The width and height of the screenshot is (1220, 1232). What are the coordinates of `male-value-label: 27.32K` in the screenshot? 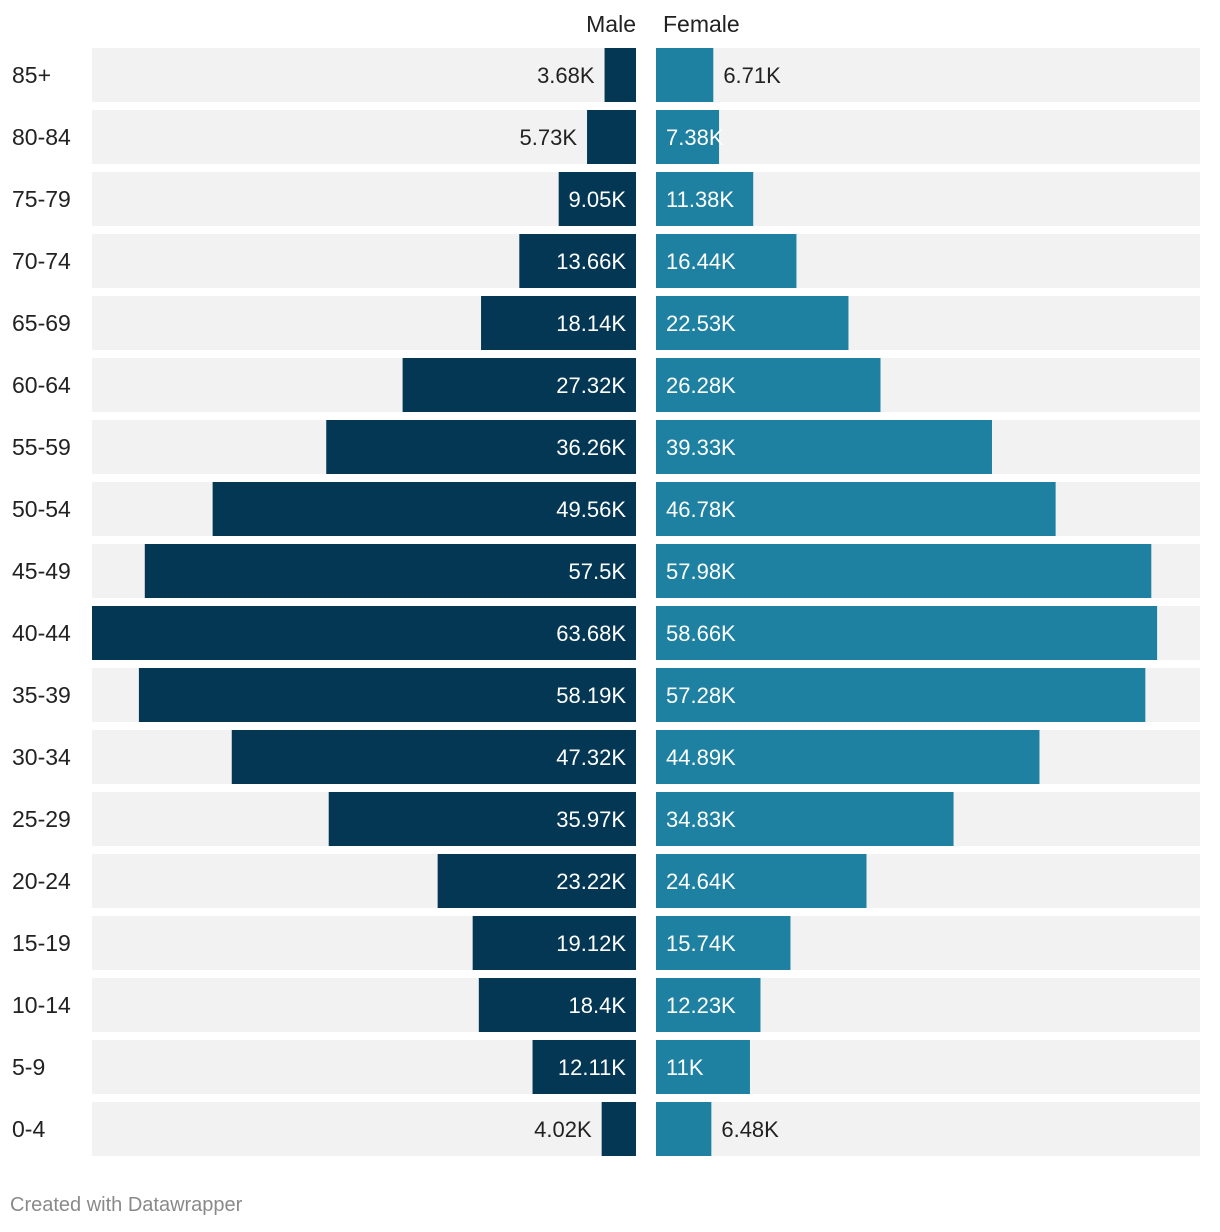 It's located at (591, 385).